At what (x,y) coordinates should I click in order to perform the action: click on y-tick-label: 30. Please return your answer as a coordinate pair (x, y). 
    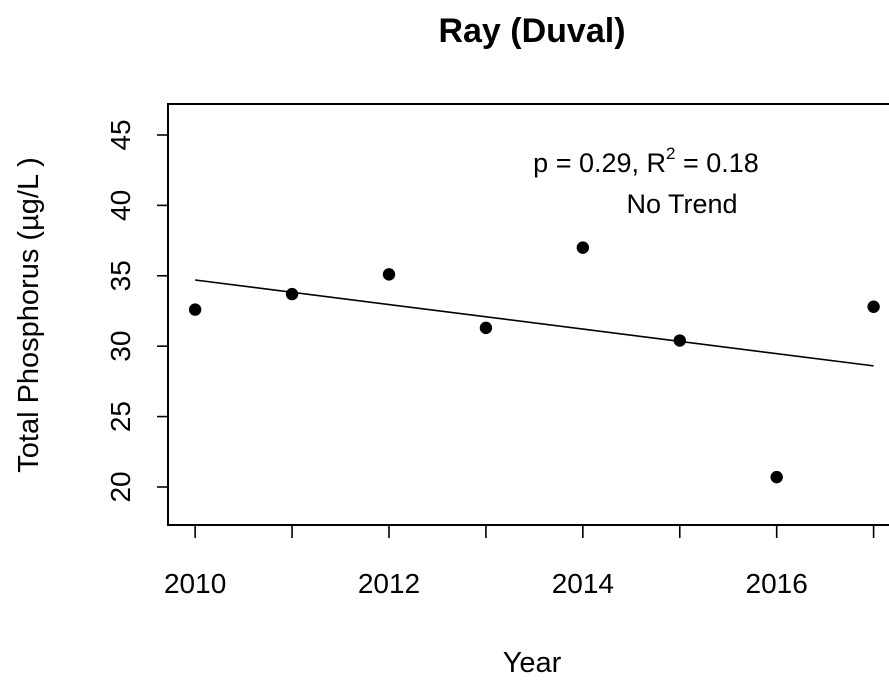
    Looking at the image, I should click on (120, 346).